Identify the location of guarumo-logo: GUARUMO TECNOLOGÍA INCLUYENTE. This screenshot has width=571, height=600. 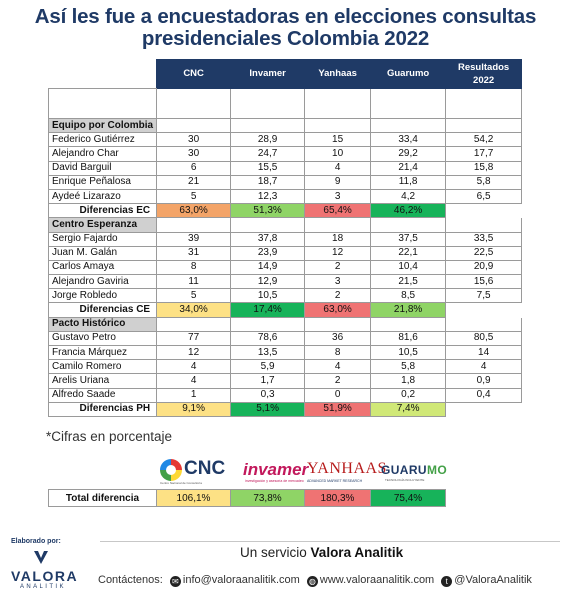
(414, 472).